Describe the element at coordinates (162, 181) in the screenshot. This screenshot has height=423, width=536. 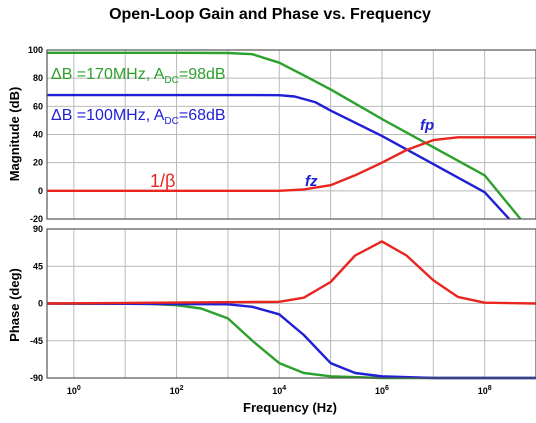
I see `legend-red: 1/β` at that location.